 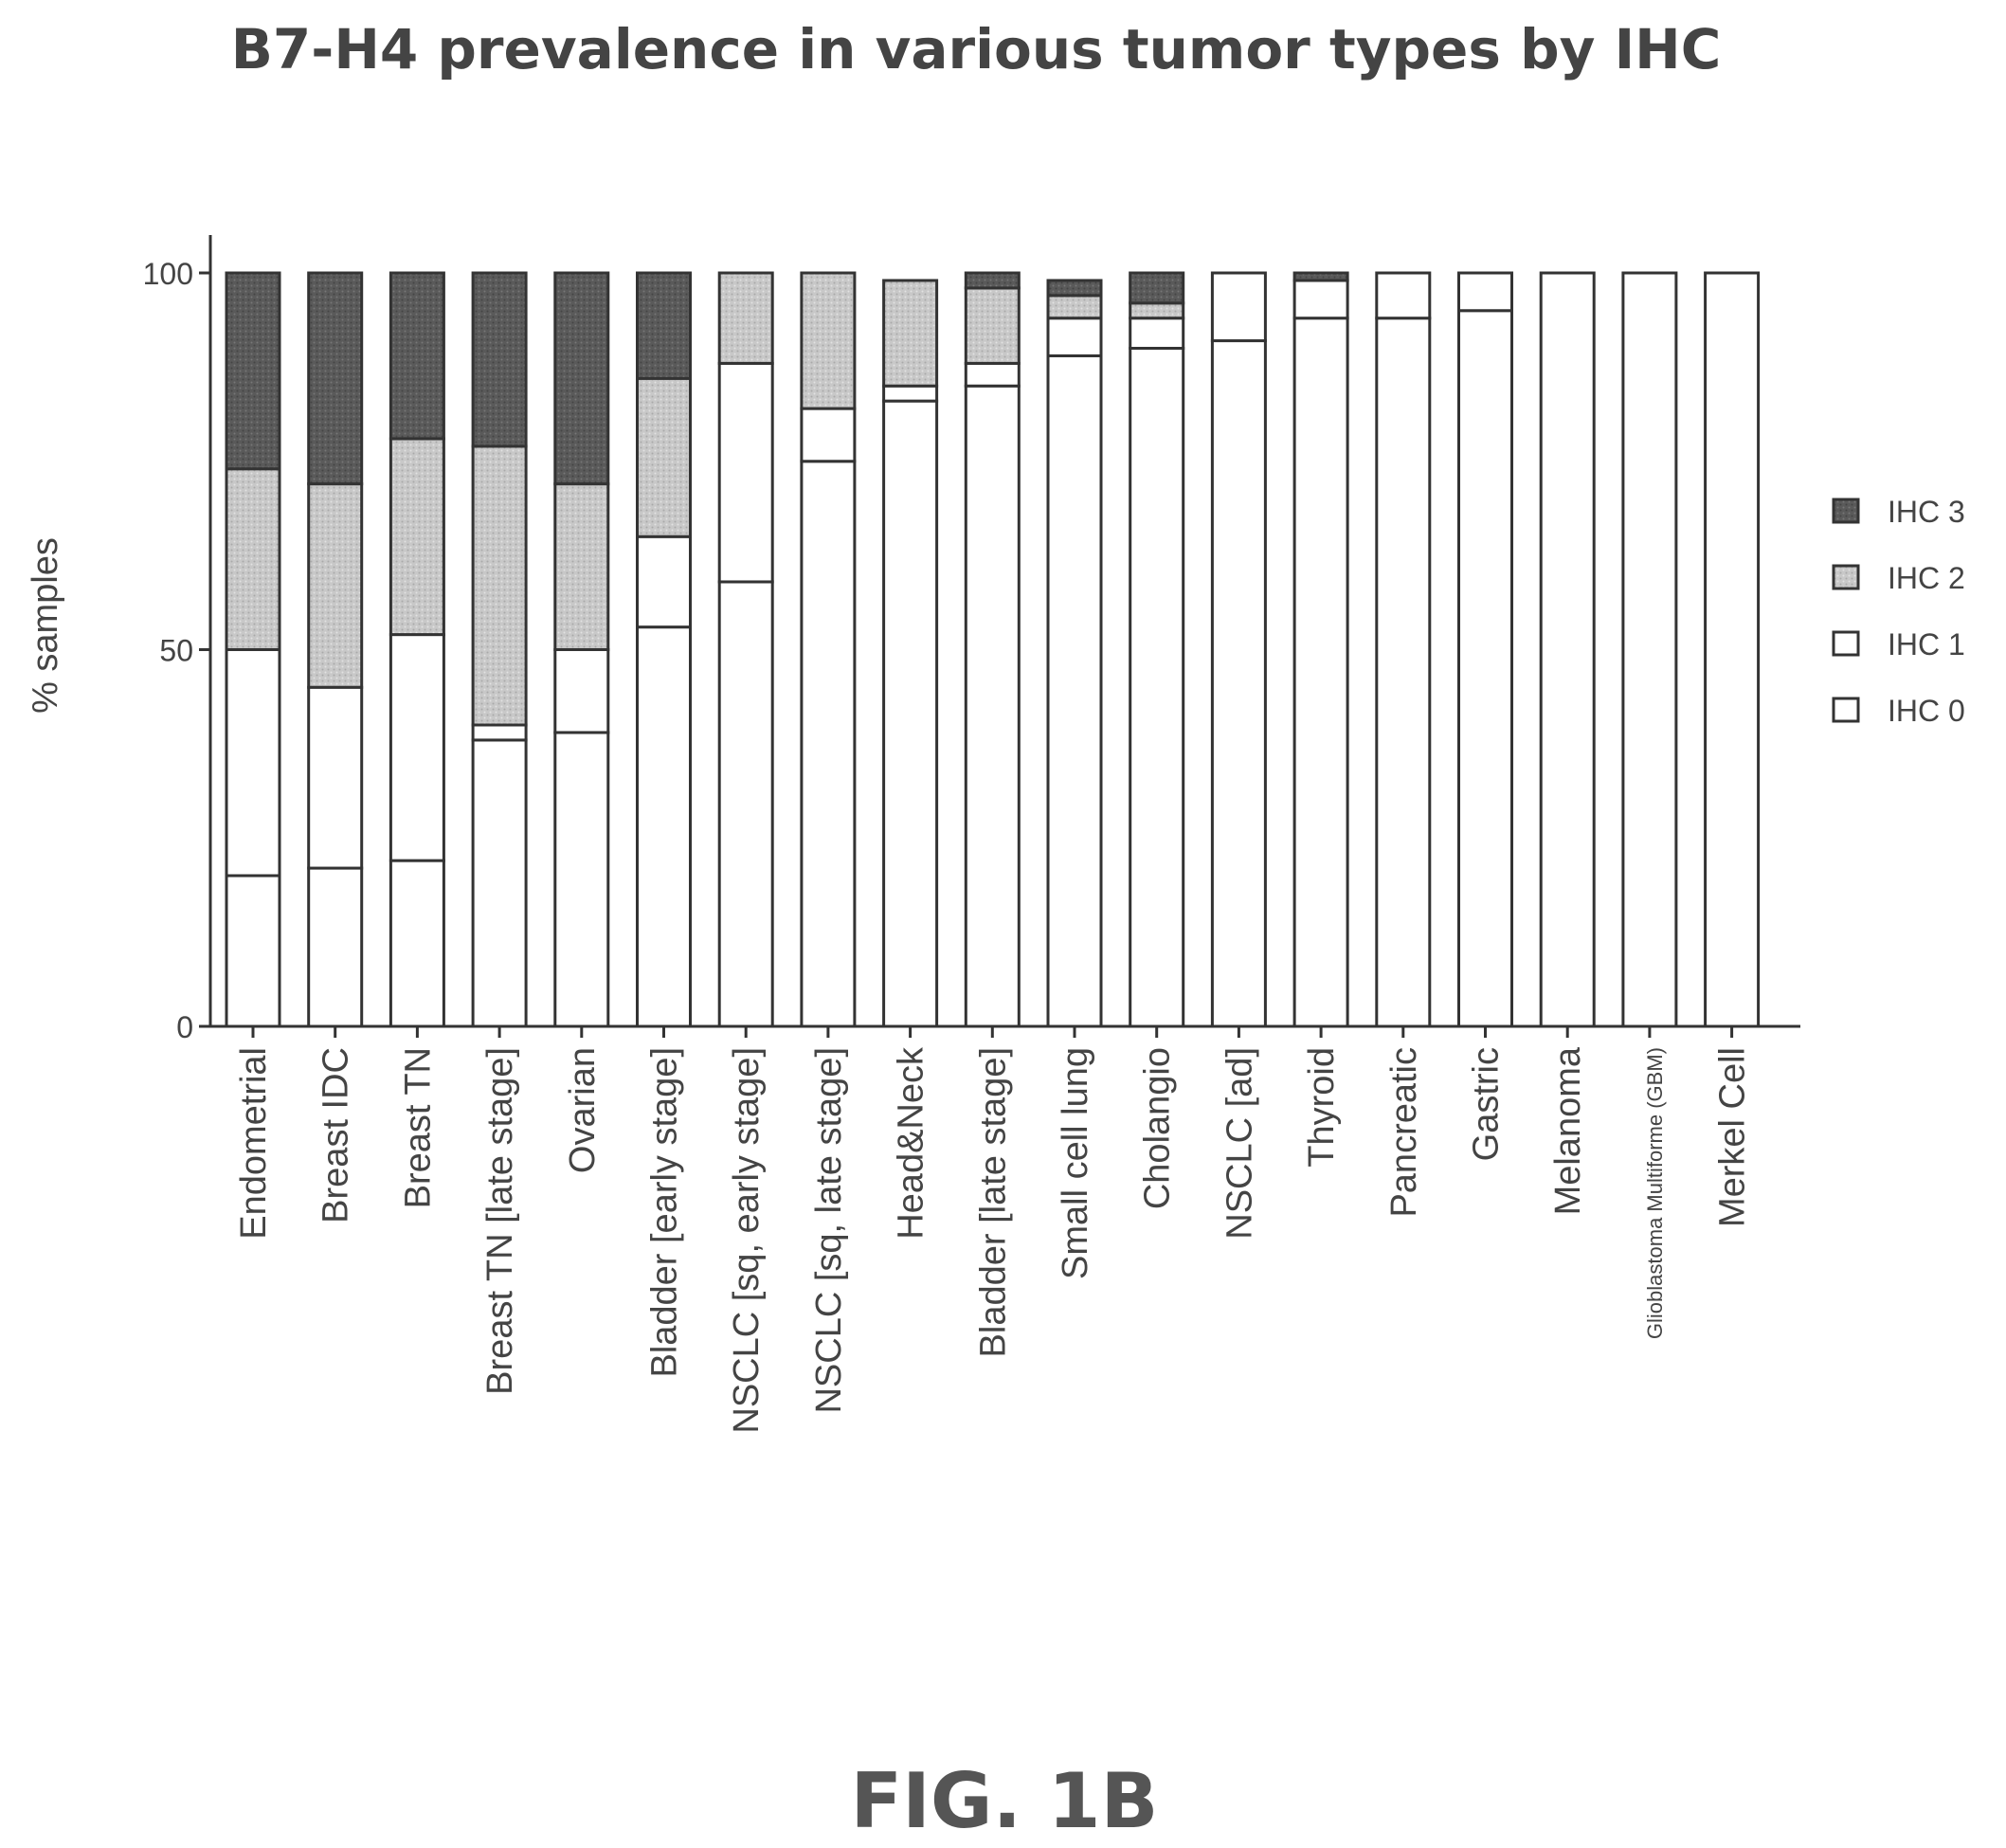 I want to click on legend: IHC 3 IHC 2 IHC 1 IHC 0, so click(x=1899, y=612).